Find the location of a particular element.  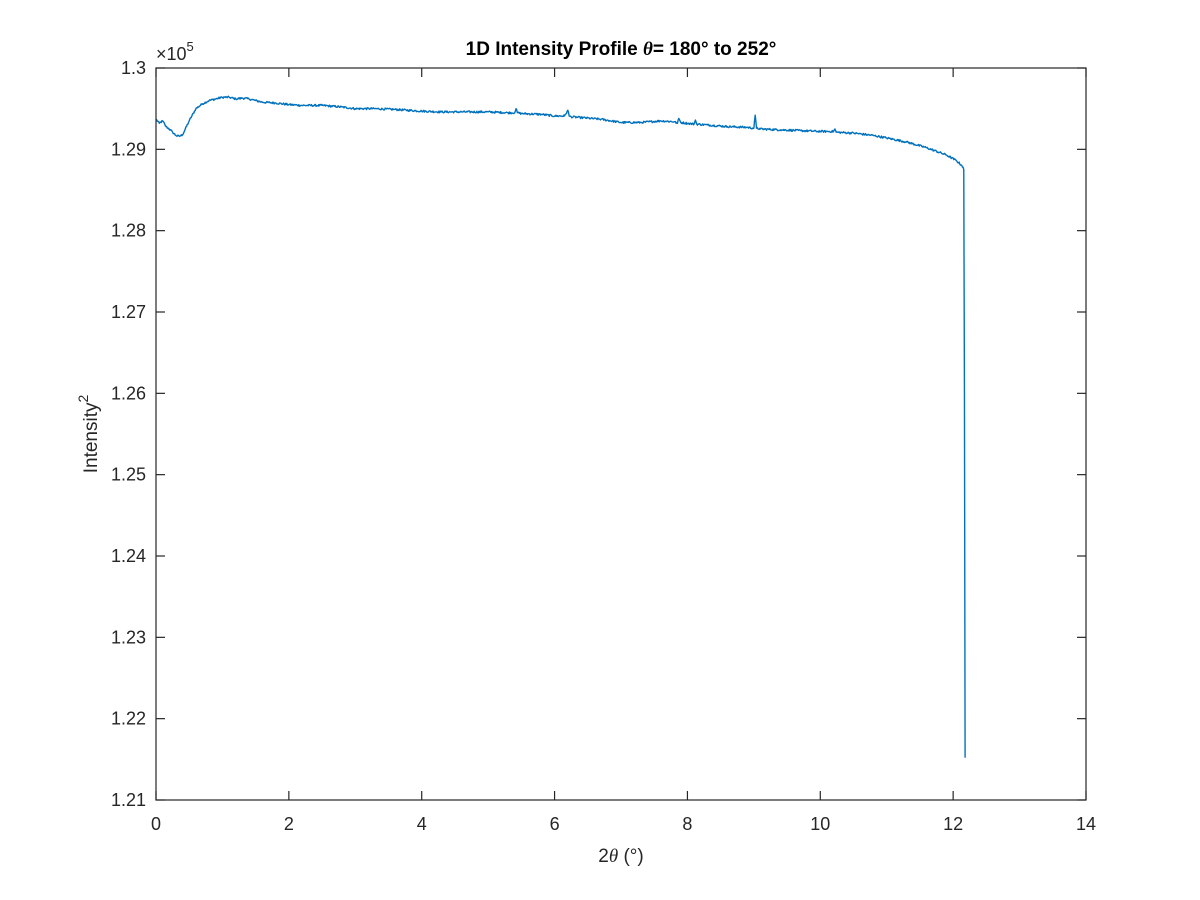

x-tick-label: 0 is located at coordinates (156, 824).